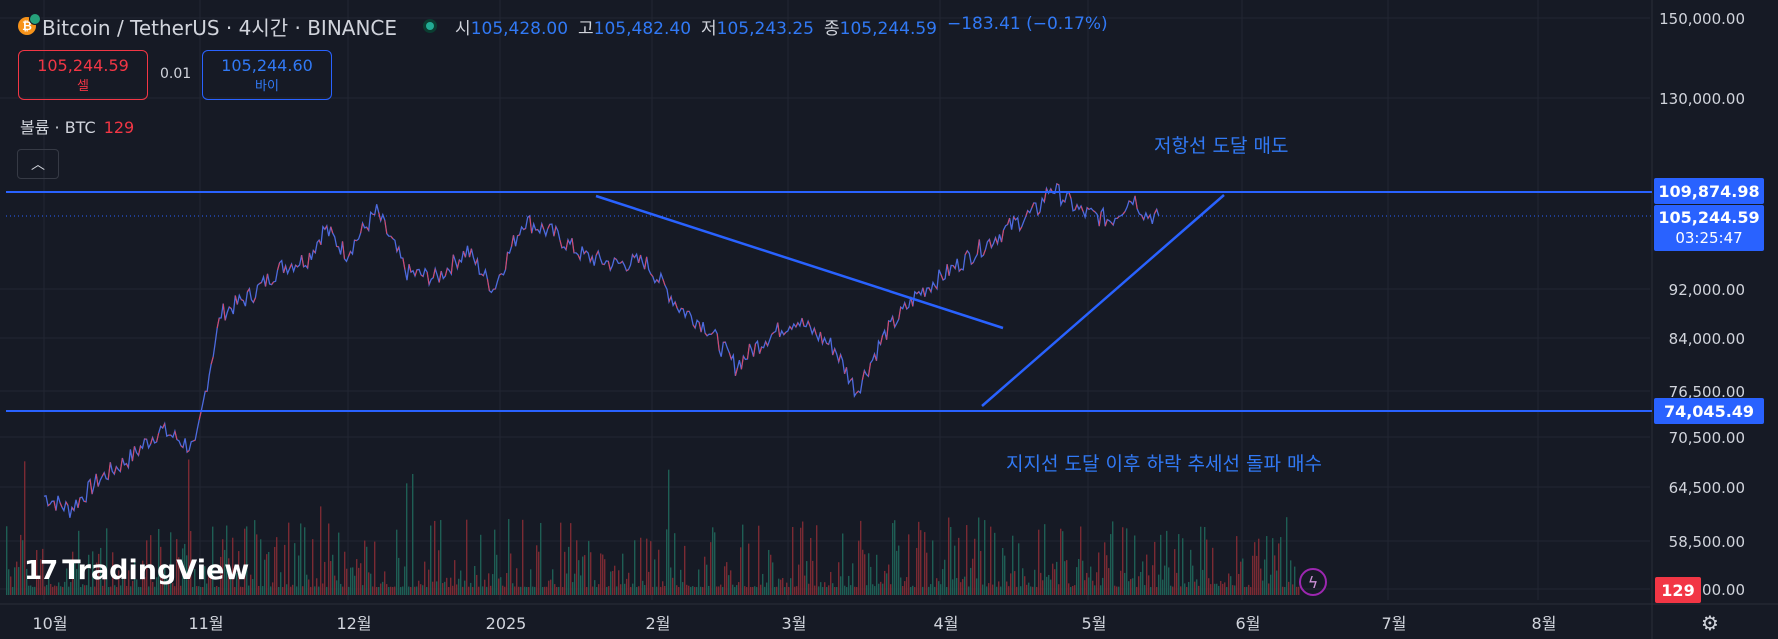 The height and width of the screenshot is (639, 1778). I want to click on open-value: 105,428.00, so click(519, 28).